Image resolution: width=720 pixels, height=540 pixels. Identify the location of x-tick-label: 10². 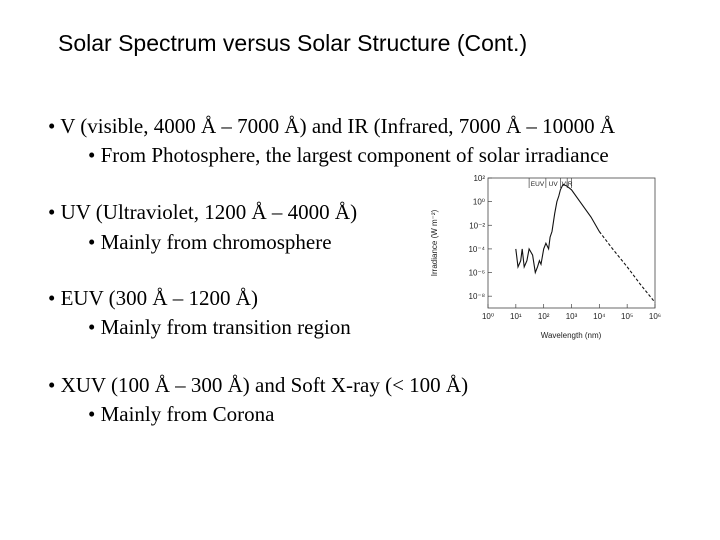
(544, 316).